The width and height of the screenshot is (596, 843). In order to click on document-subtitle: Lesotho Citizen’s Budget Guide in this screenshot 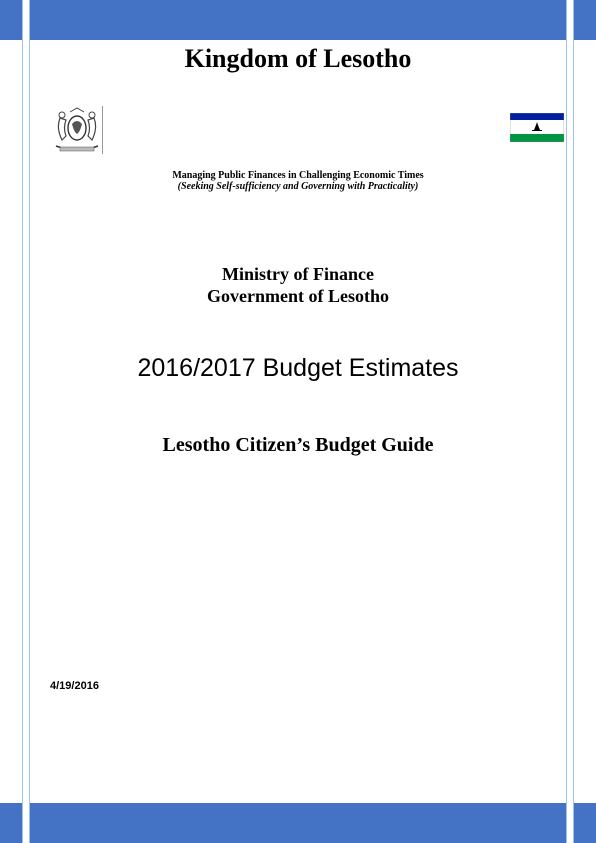, I will do `click(298, 445)`.